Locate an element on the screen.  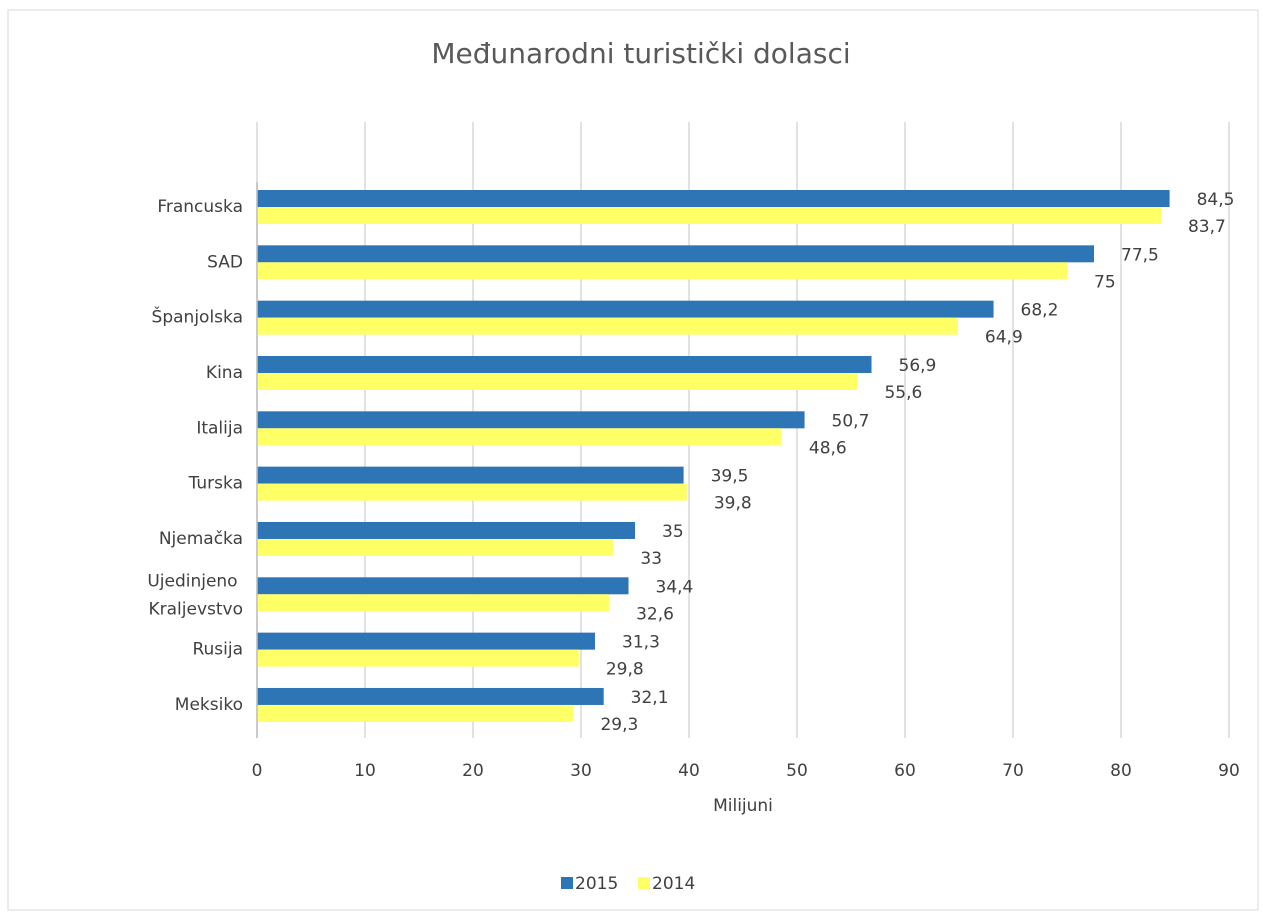
data-label: 29,3 is located at coordinates (619, 725).